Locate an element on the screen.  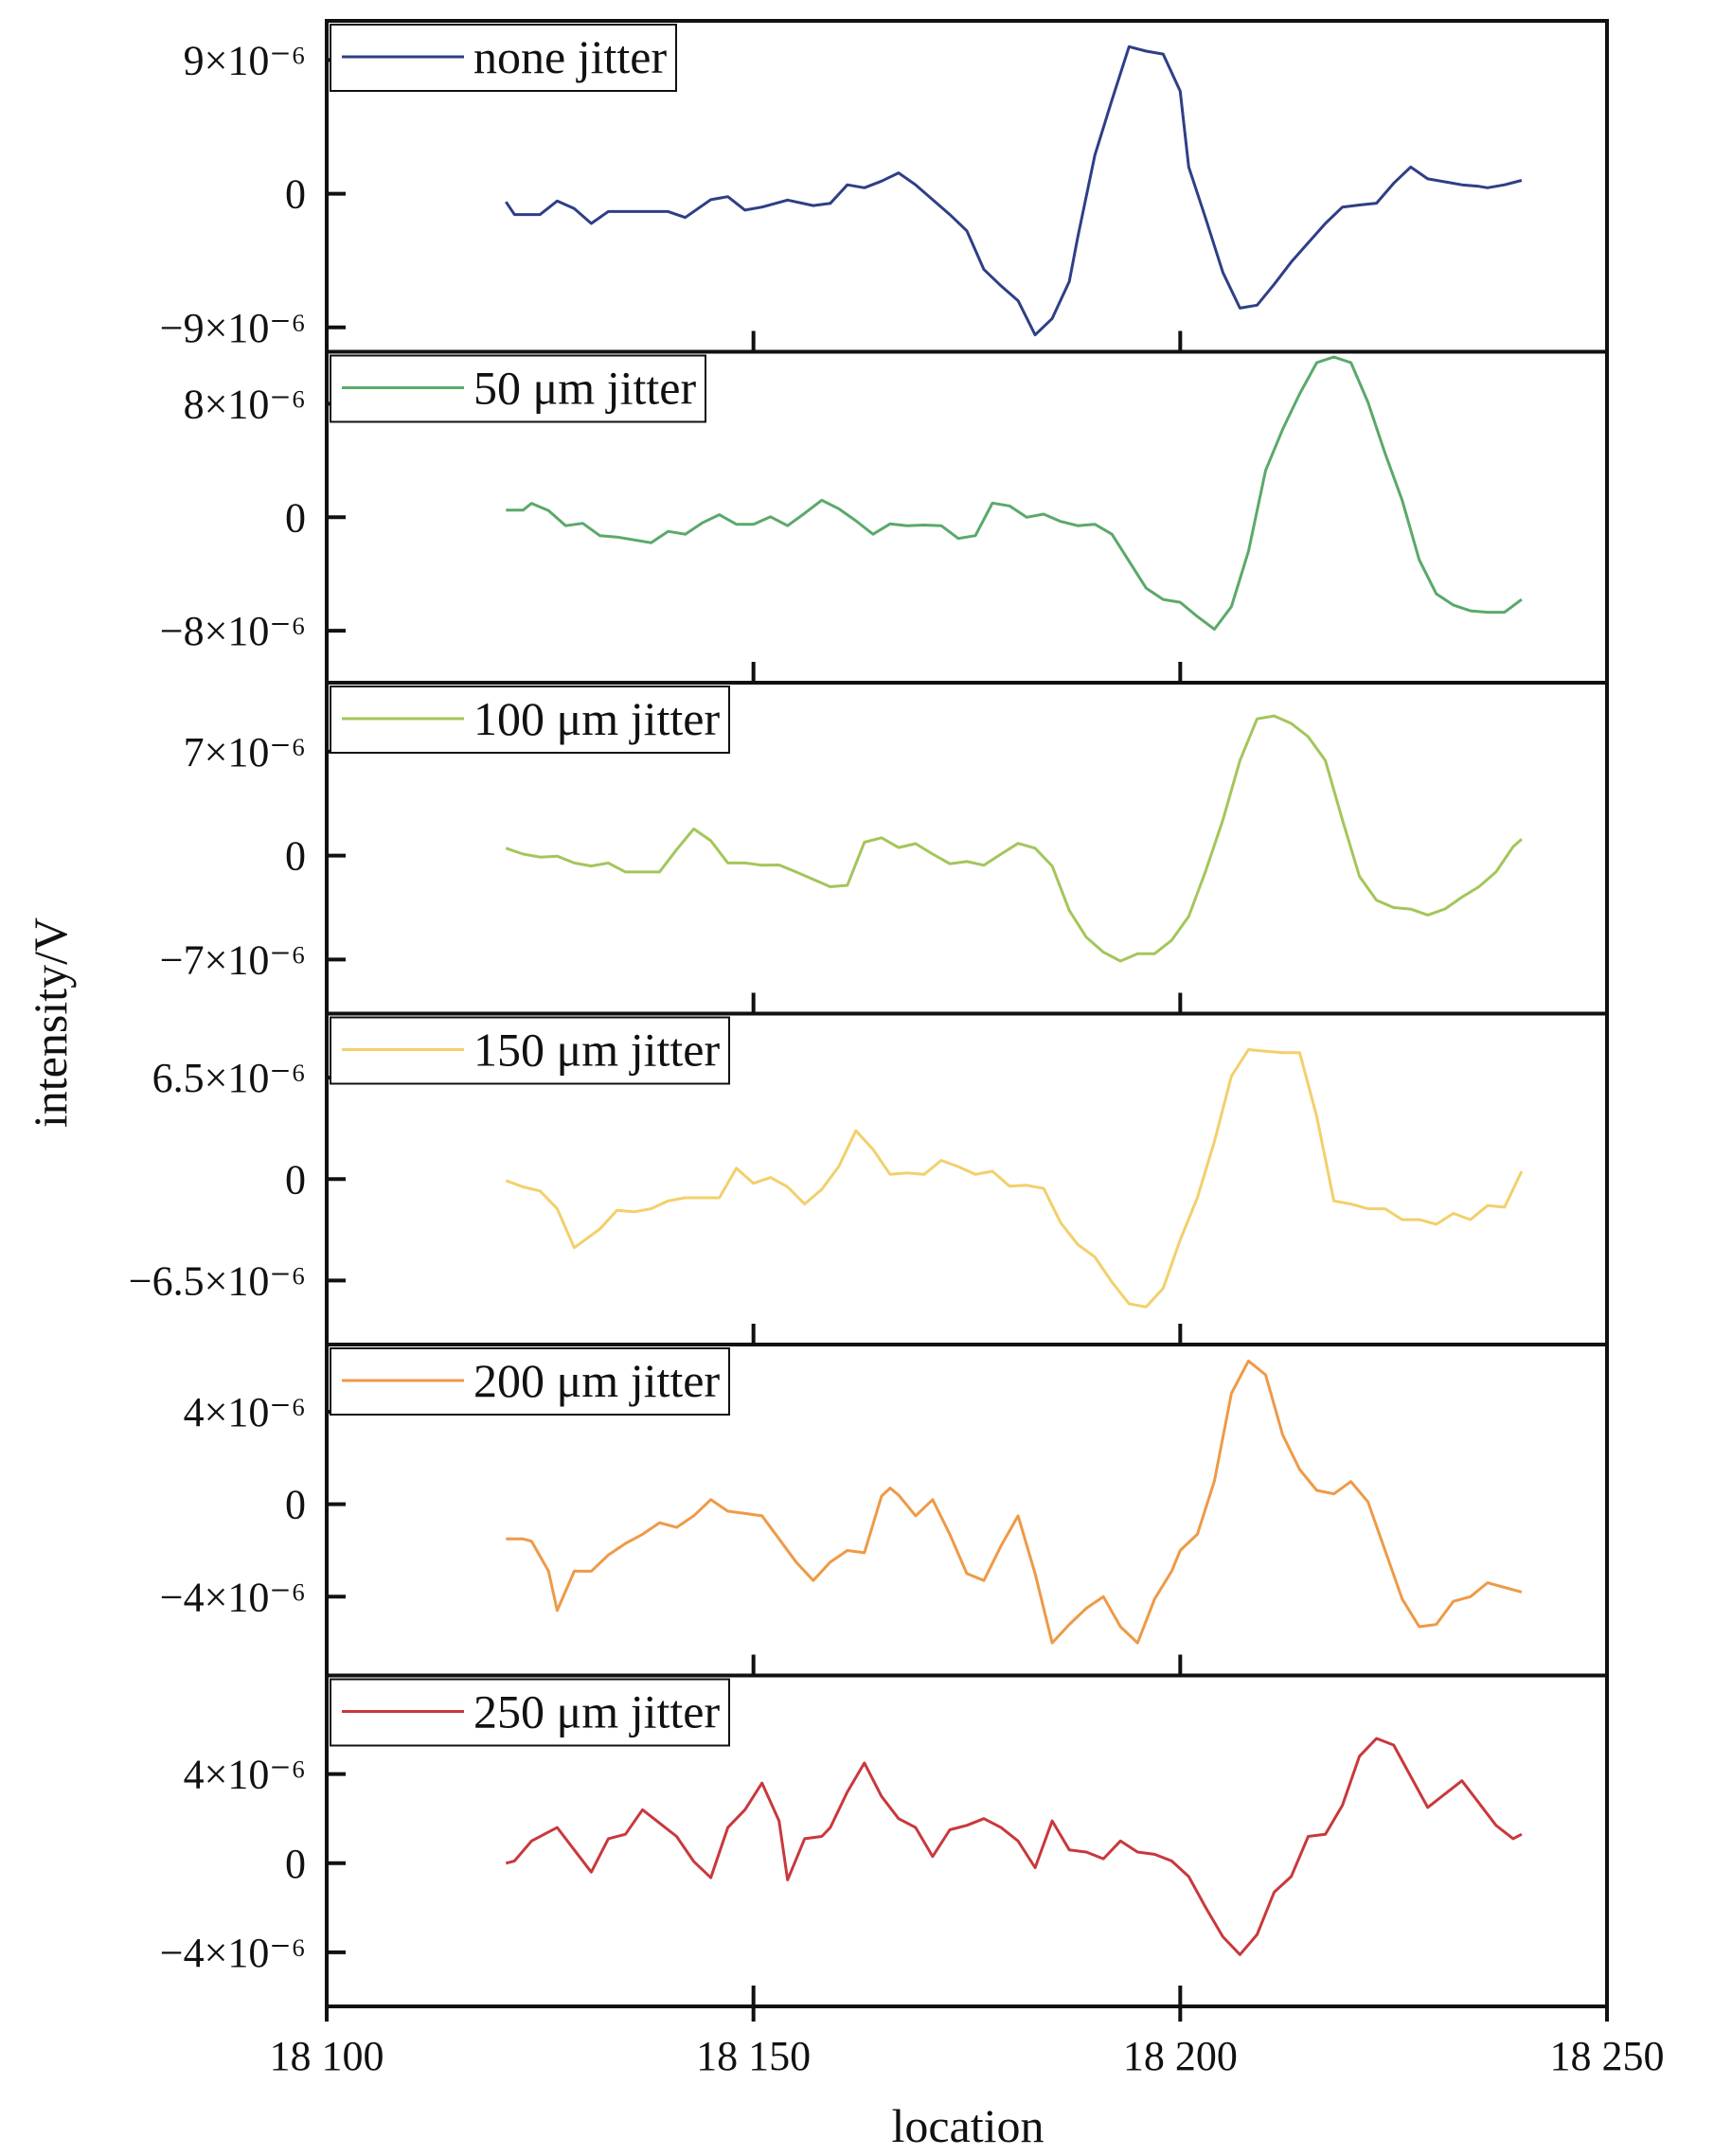
panel-1: 9×10⁻⁶ 0 −9×10⁻⁶ none jitter is located at coordinates (884, 186).